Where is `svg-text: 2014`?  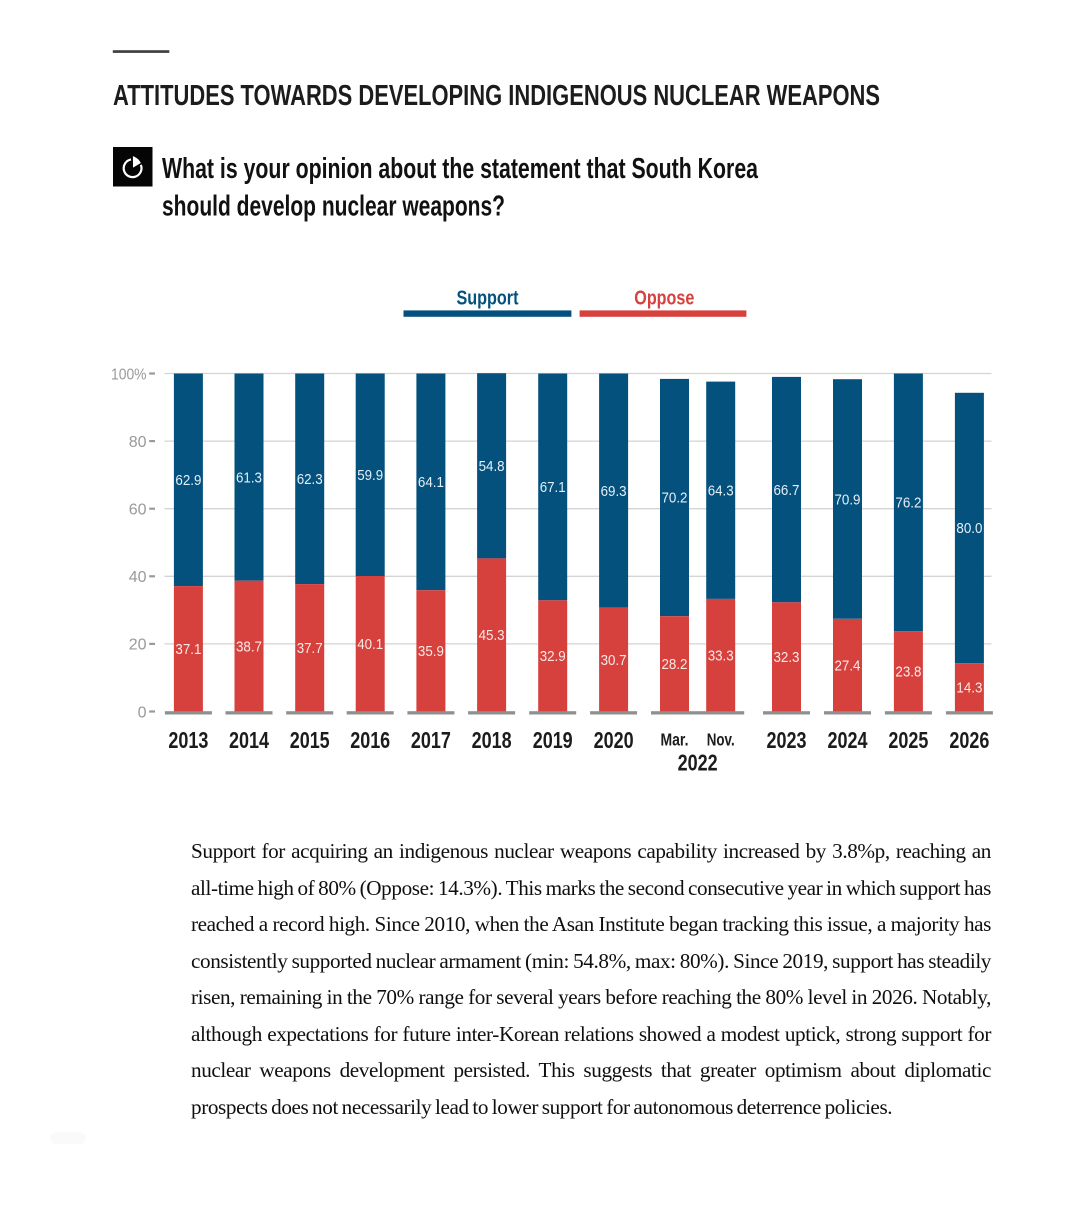 svg-text: 2014 is located at coordinates (249, 740).